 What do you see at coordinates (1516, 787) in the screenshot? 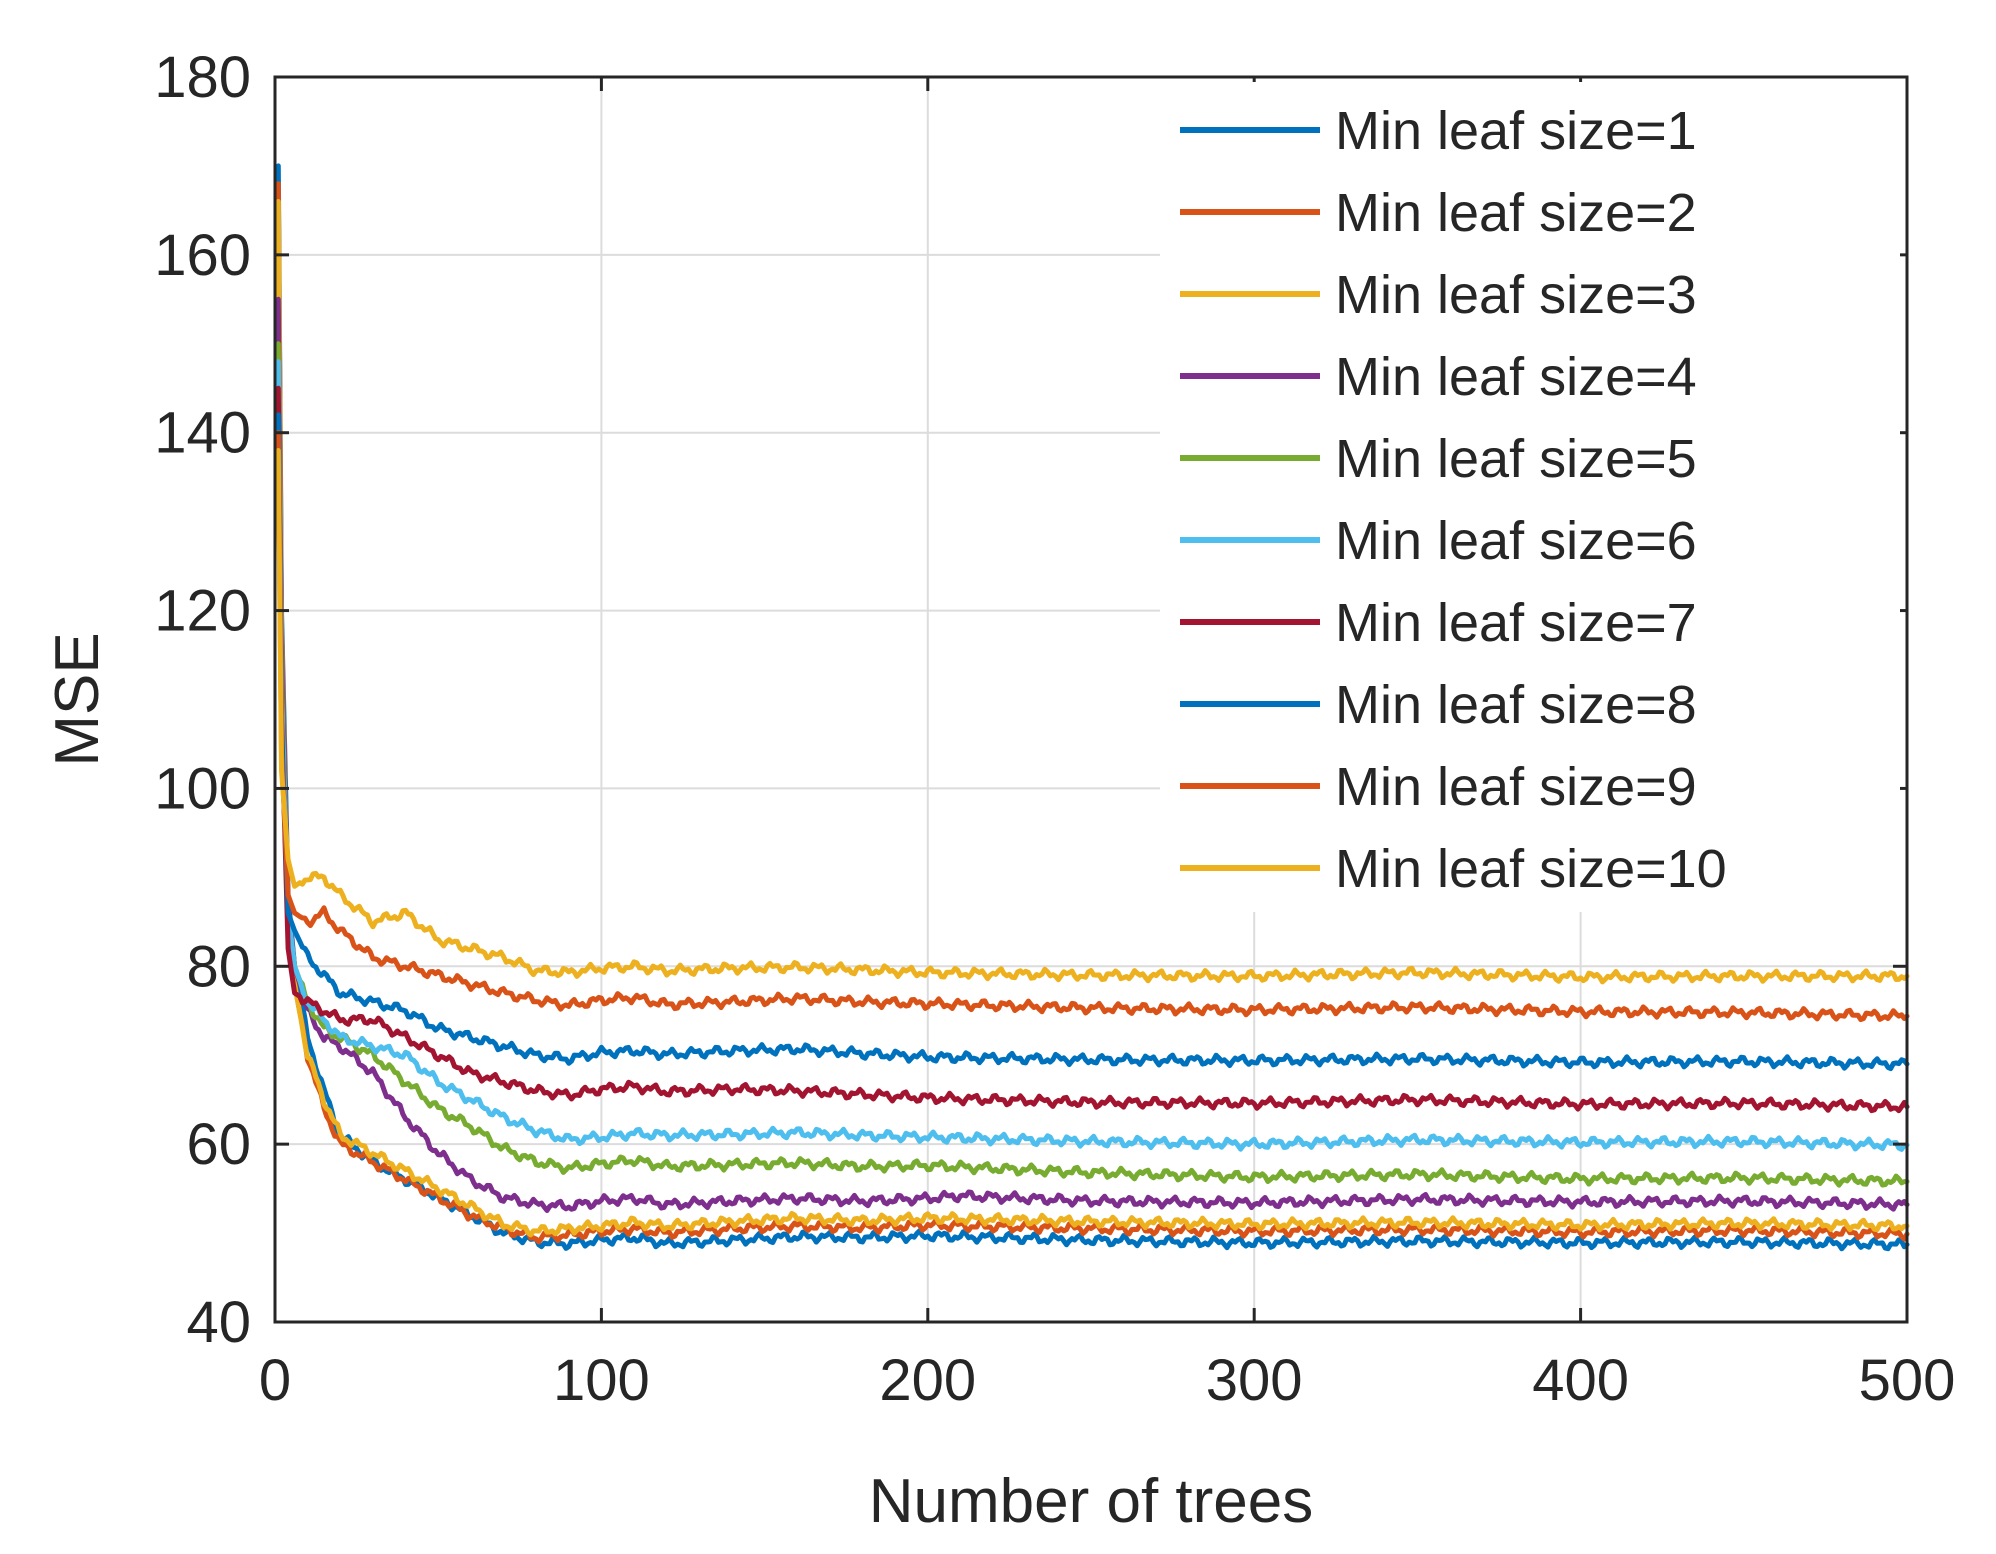
I see `legend-label-9: Min leaf size=9` at bounding box center [1516, 787].